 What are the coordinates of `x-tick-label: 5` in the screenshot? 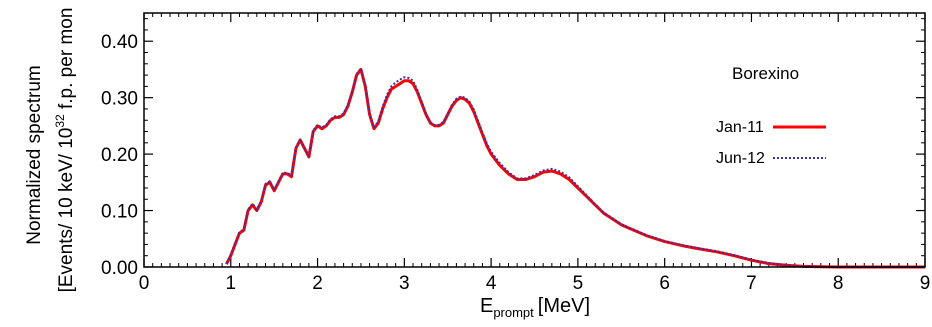 It's located at (578, 283).